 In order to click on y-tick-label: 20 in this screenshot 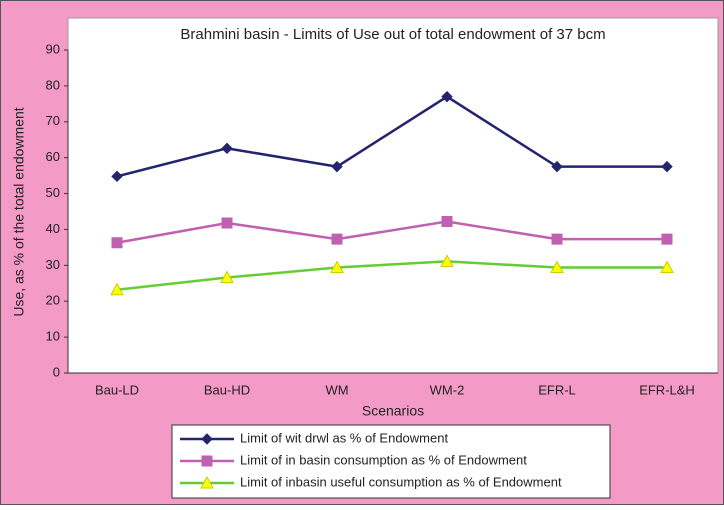, I will do `click(53, 300)`.